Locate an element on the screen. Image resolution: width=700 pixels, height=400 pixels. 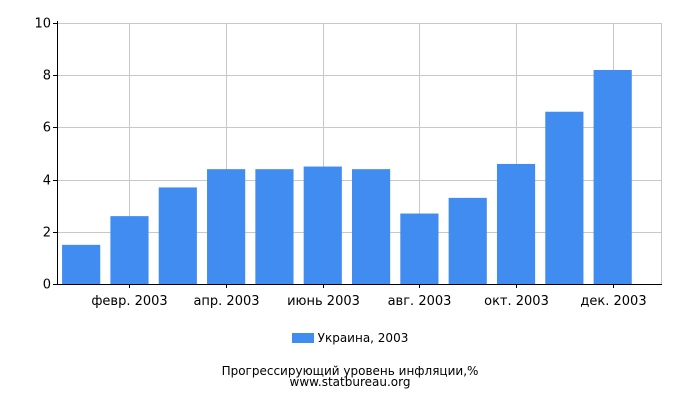
legend: Украина, 2003 is located at coordinates (350, 338).